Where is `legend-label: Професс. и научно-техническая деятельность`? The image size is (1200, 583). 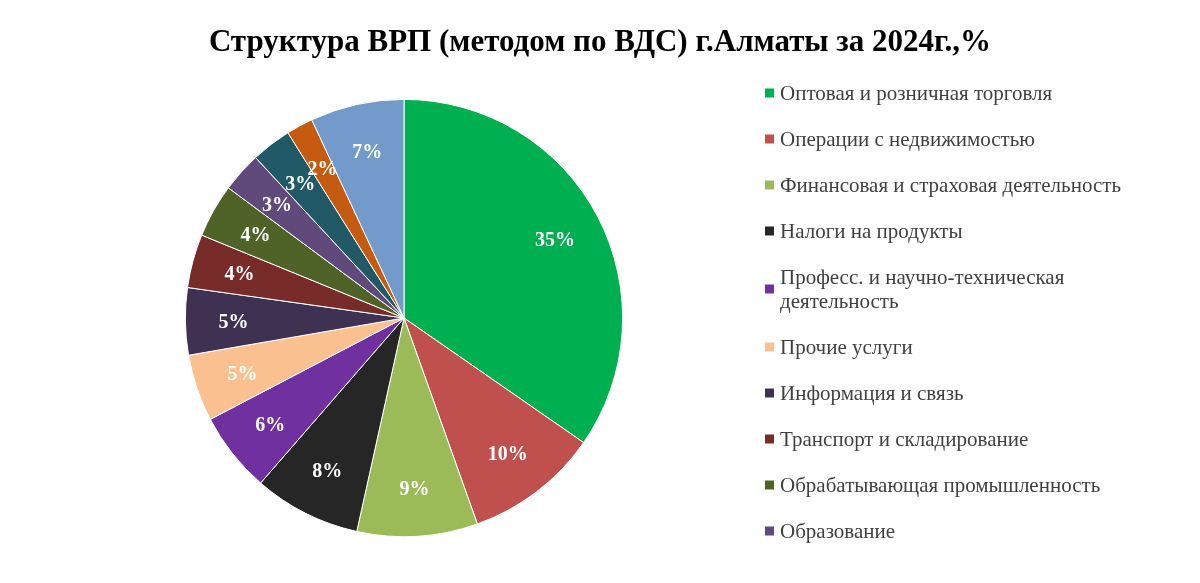
legend-label: Професс. и научно-техническая деятельность is located at coordinates (925, 289).